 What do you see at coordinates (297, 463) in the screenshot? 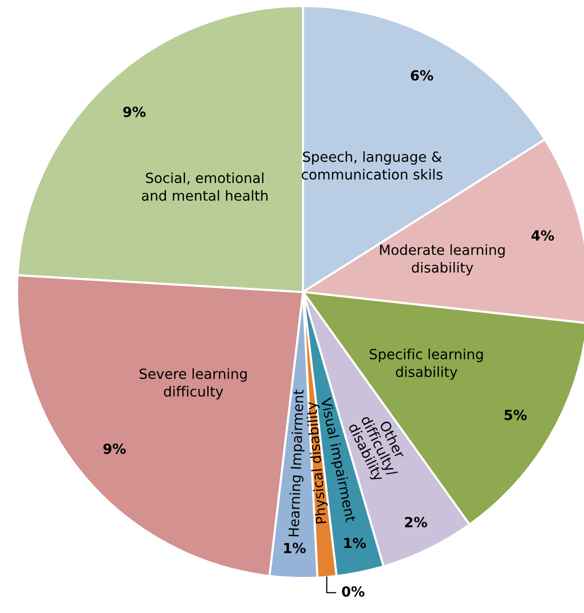
I see `slice-label: Hearning Impairment` at bounding box center [297, 463].